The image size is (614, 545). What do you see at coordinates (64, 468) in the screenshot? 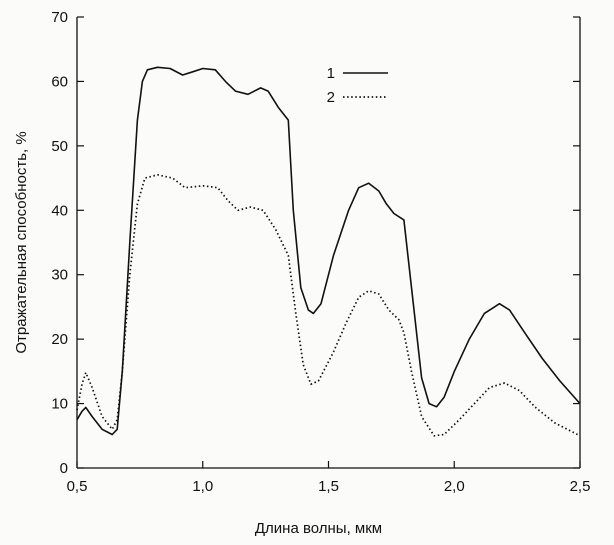
I see `y-tick-label: 0` at bounding box center [64, 468].